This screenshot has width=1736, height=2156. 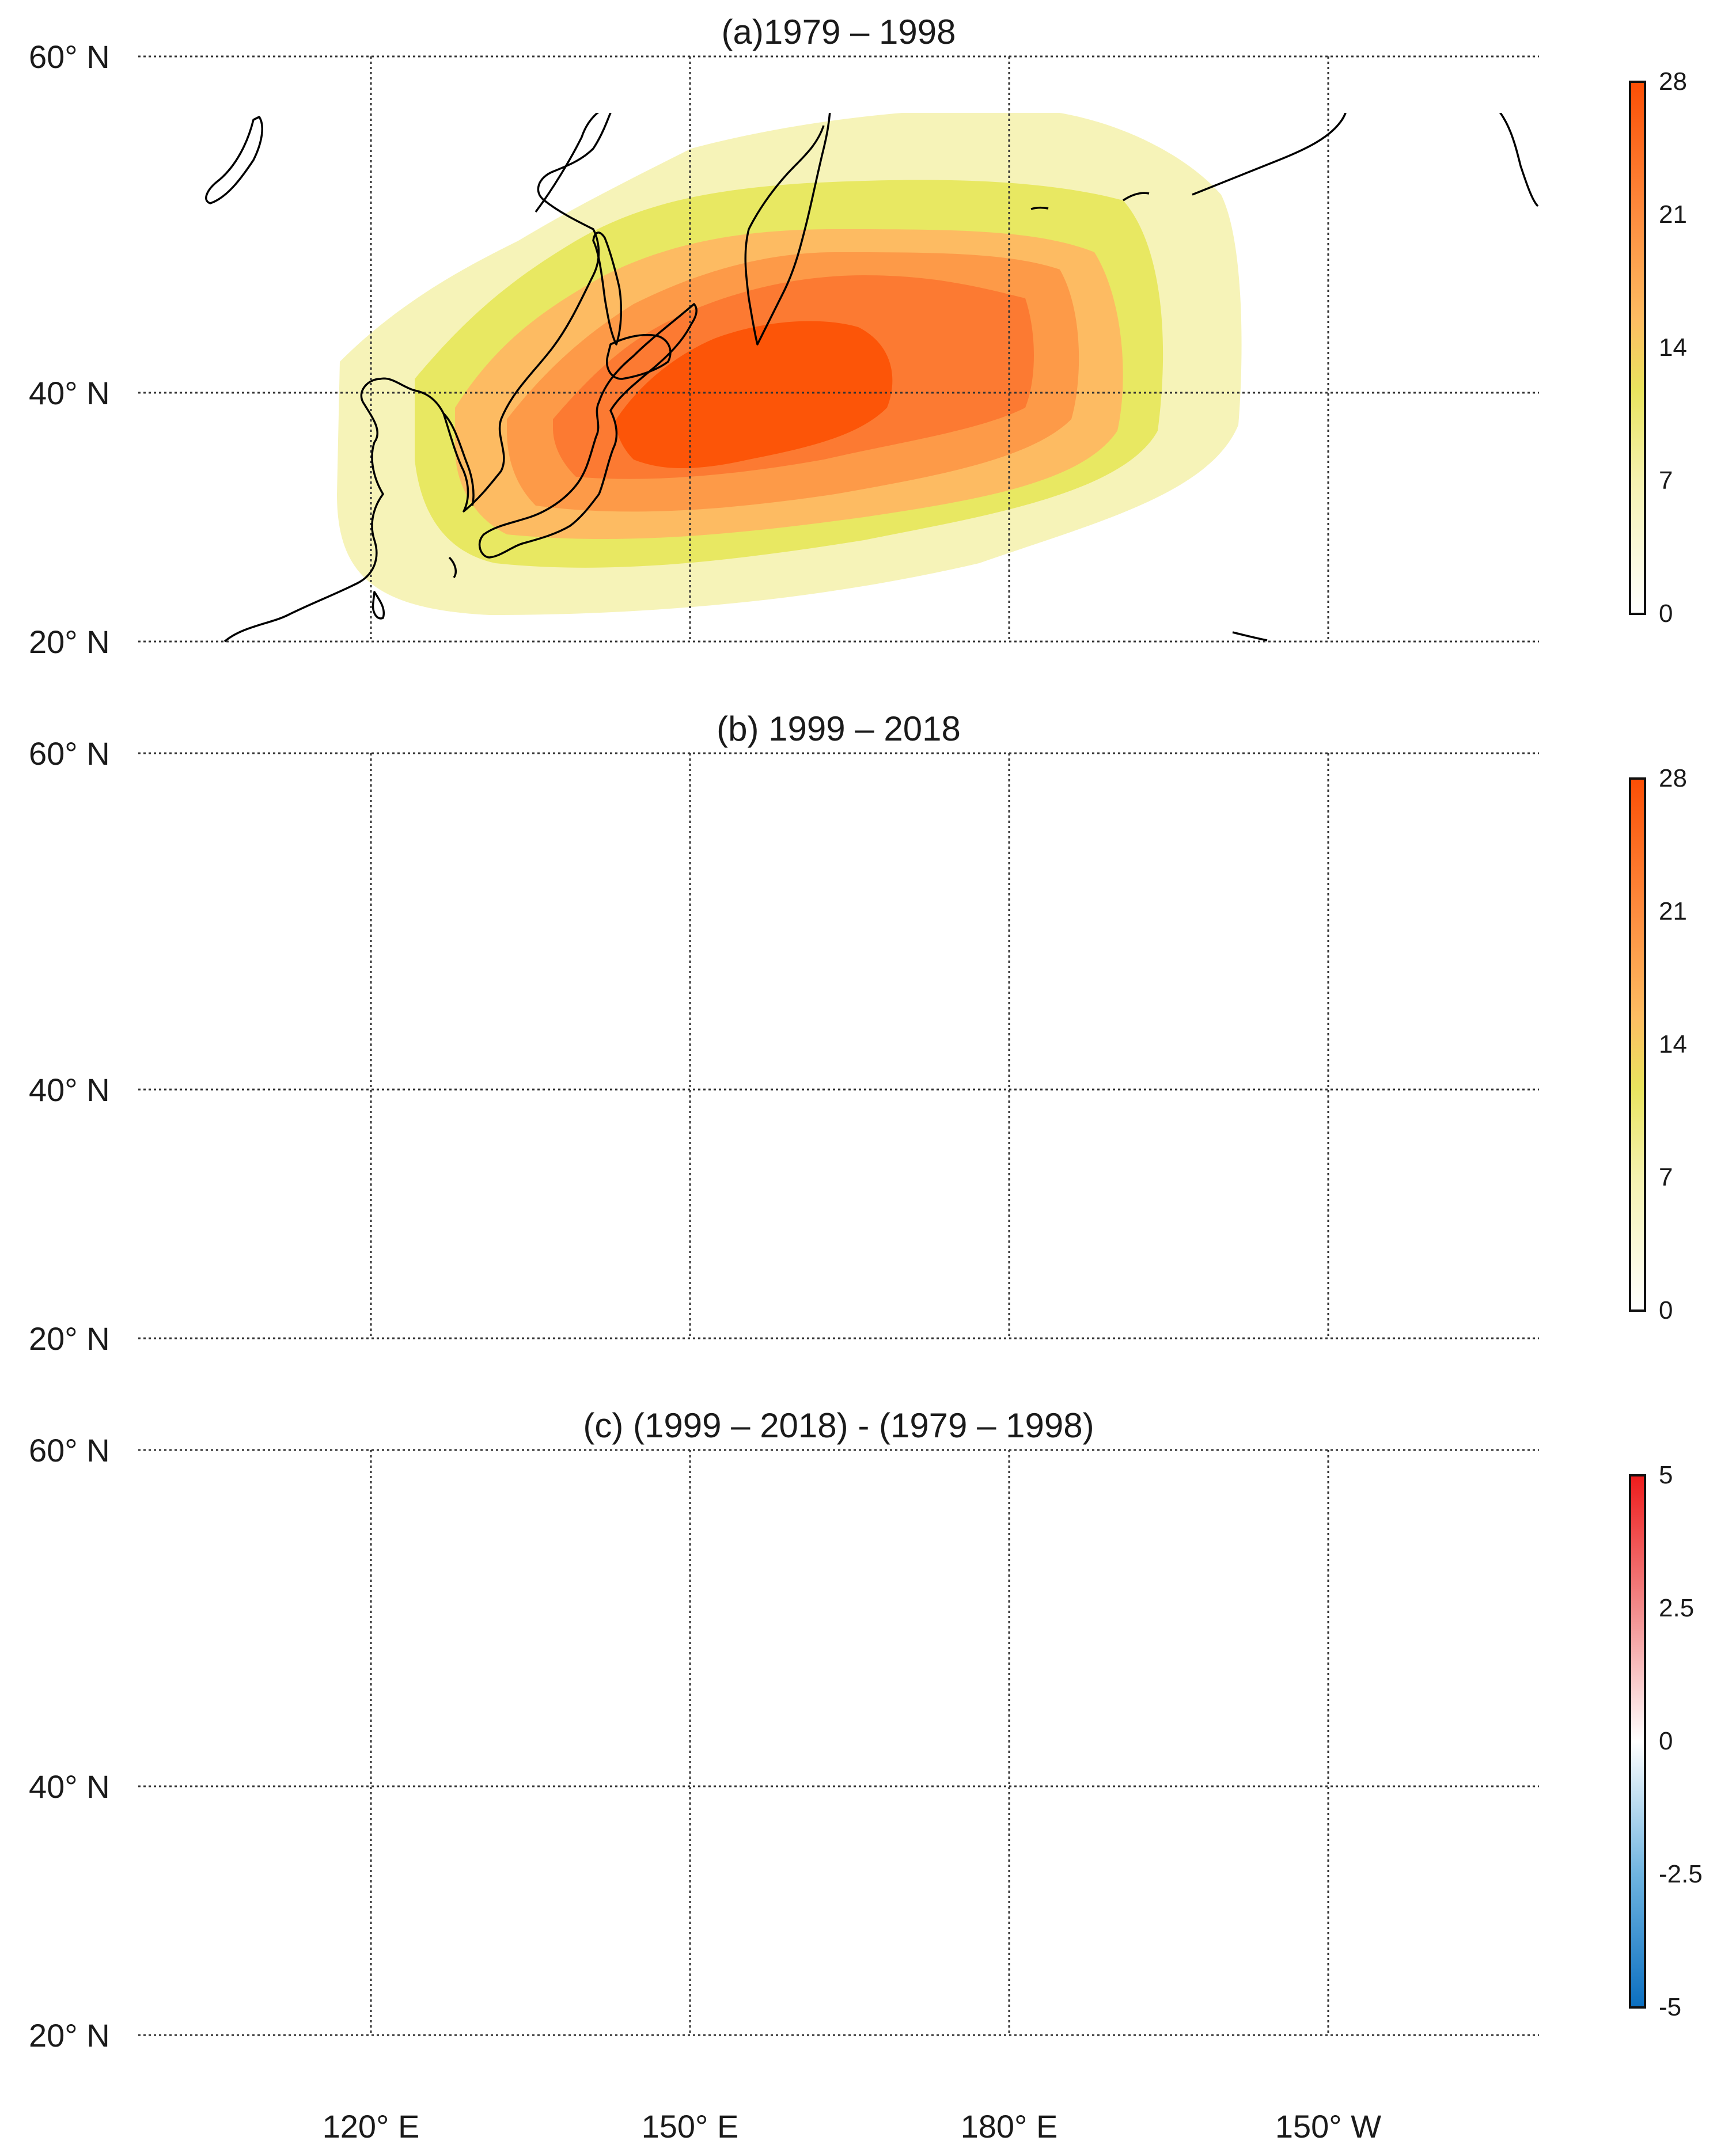 I want to click on anomaly-neg-west, so click(x=438, y=1599).